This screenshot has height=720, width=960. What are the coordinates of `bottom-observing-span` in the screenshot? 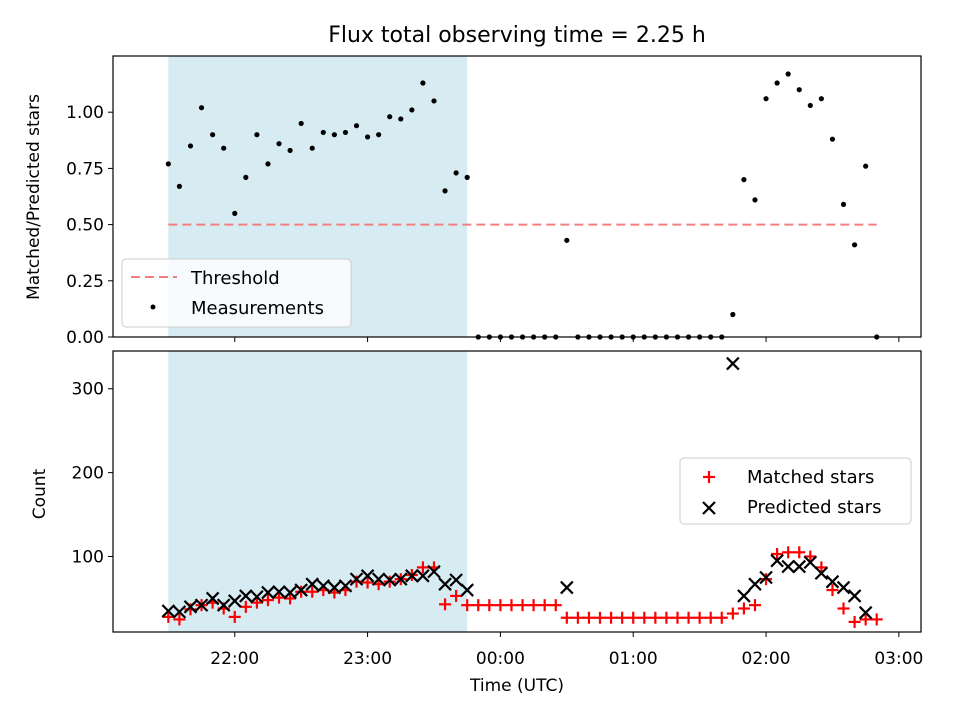 It's located at (318, 491).